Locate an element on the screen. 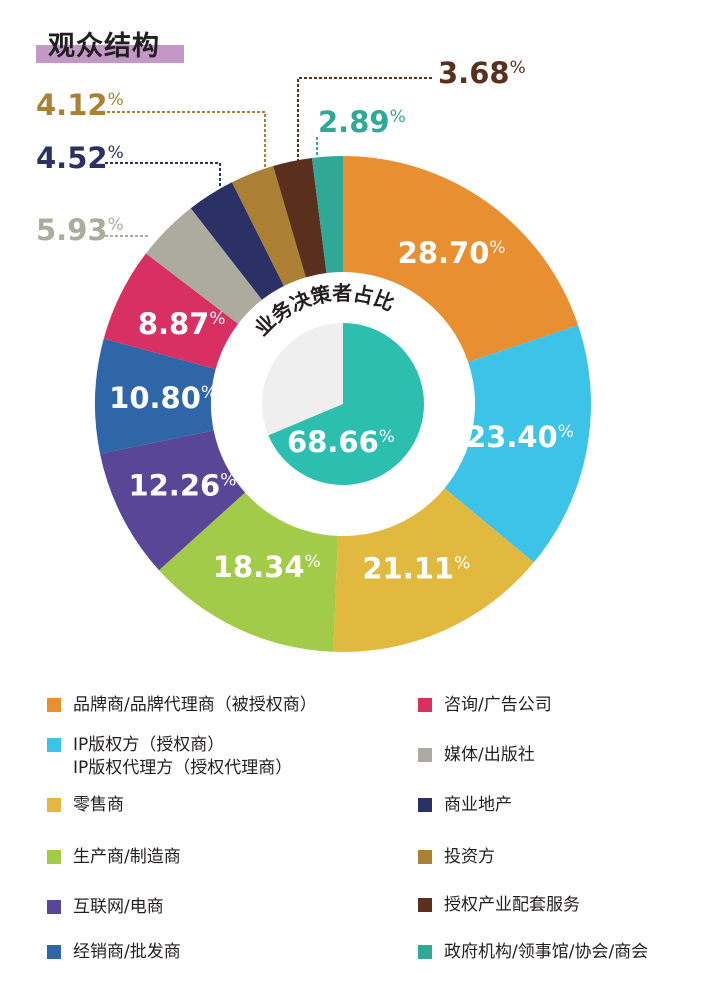  legend-label: IP版权方（授权商） IP版权代理方（授权代理商） is located at coordinates (182, 757).